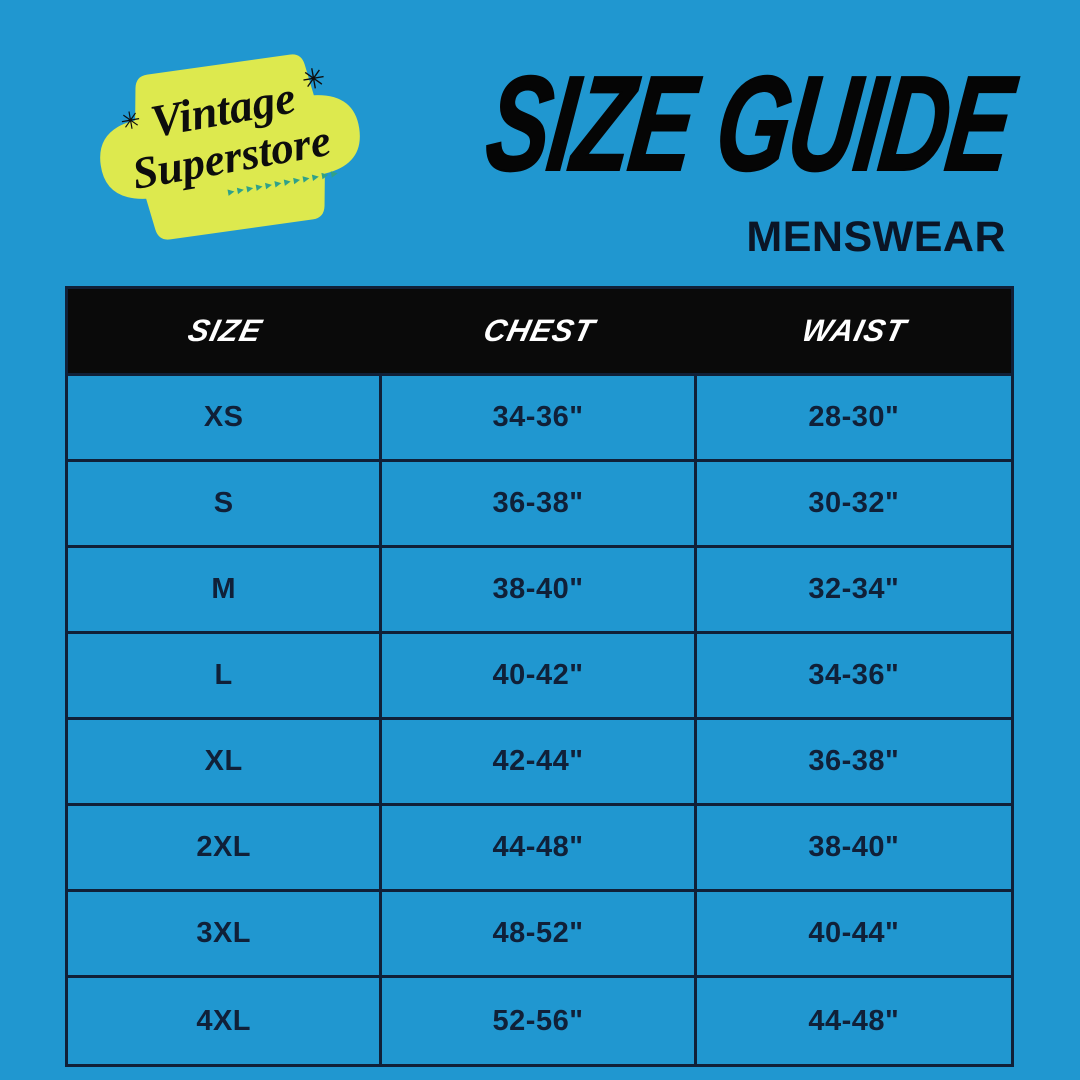 The image size is (1080, 1080). I want to click on sparkle-star-icon: ✳, so click(131, 121).